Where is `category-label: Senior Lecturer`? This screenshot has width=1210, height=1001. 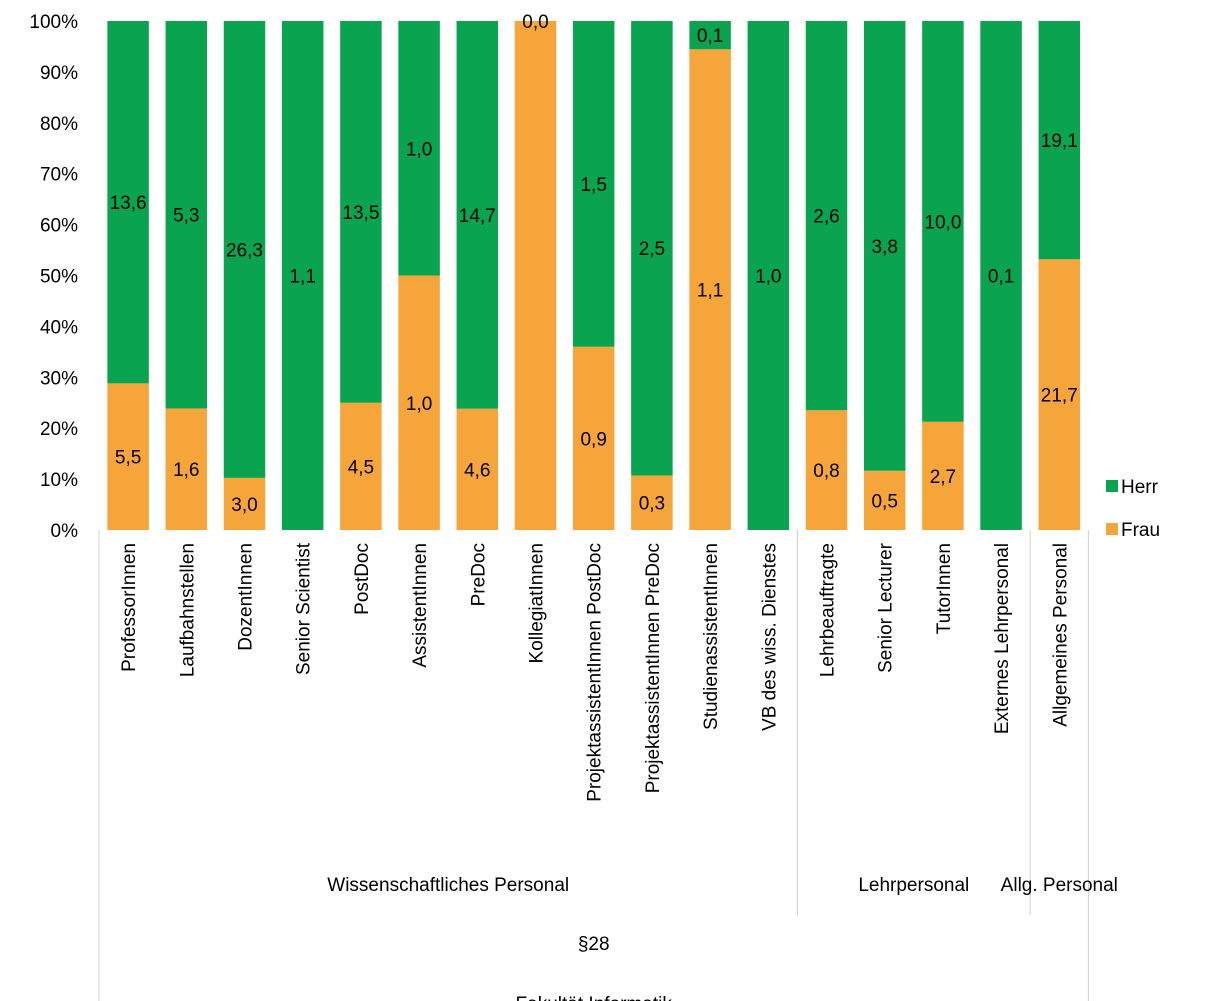
category-label: Senior Lecturer is located at coordinates (886, 607).